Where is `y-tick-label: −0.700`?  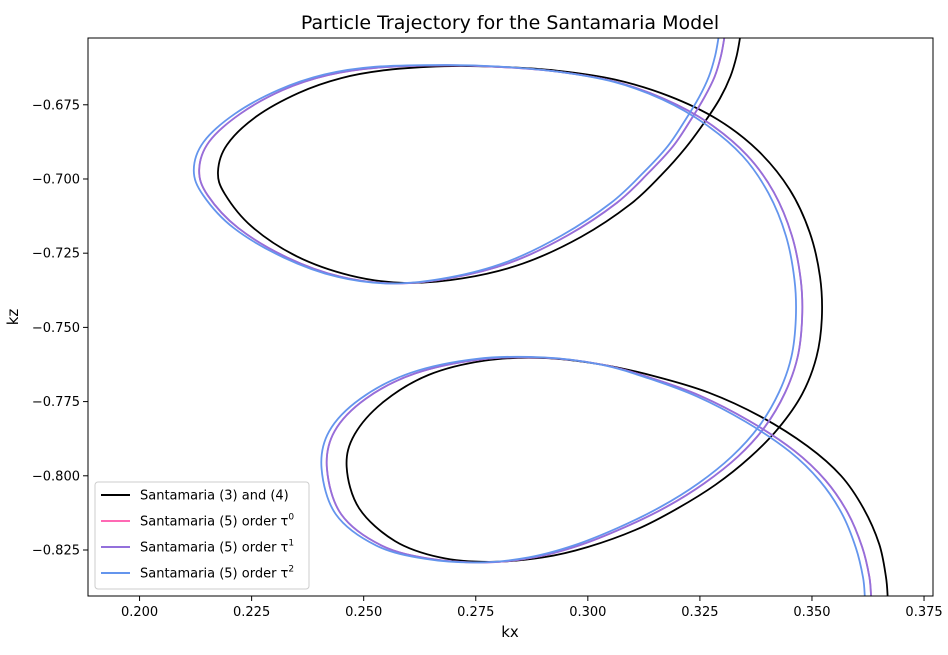 y-tick-label: −0.700 is located at coordinates (56, 179).